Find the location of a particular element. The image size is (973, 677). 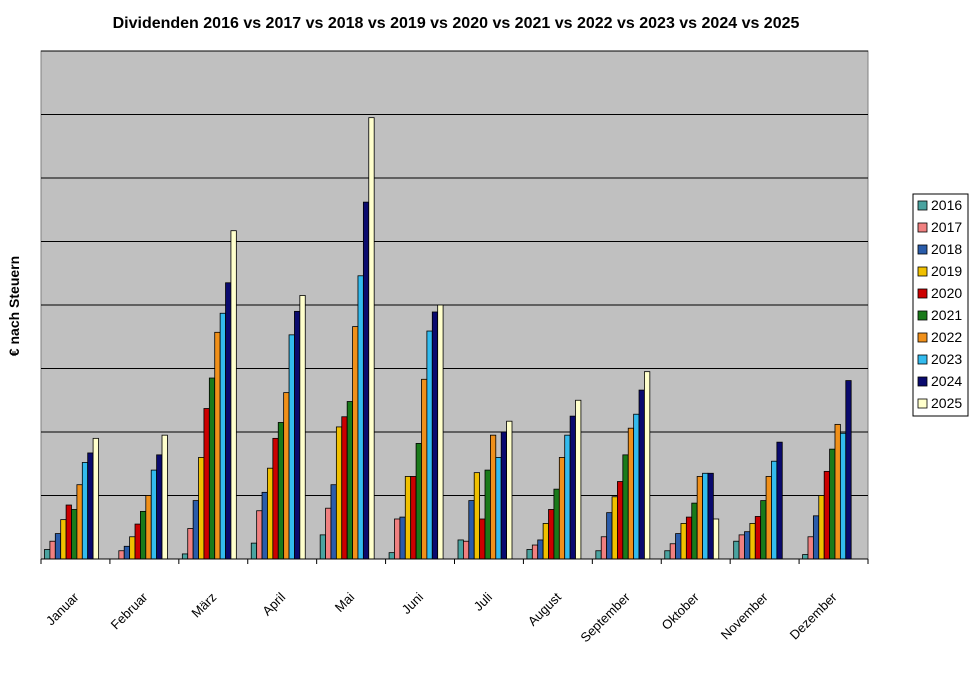

bar-2020-juli is located at coordinates (482, 539).